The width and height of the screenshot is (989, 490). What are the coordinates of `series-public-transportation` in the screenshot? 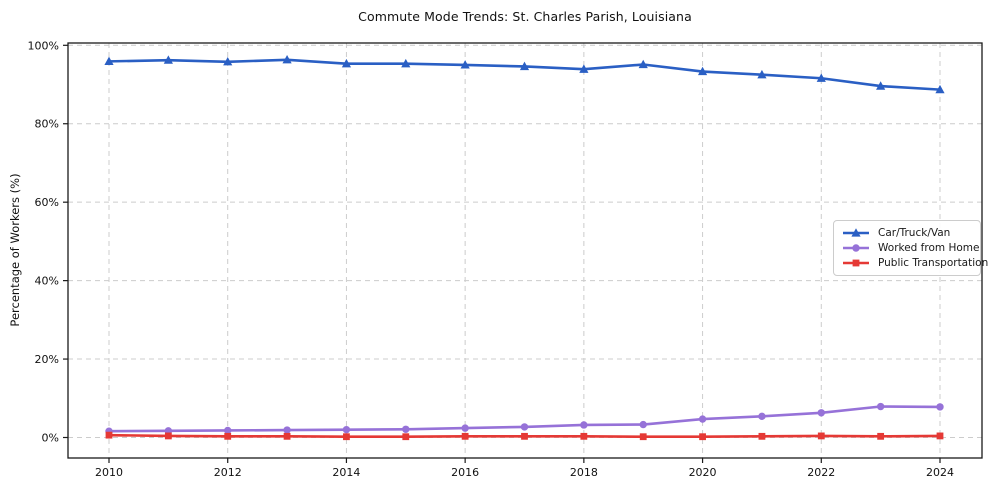 It's located at (524, 436).